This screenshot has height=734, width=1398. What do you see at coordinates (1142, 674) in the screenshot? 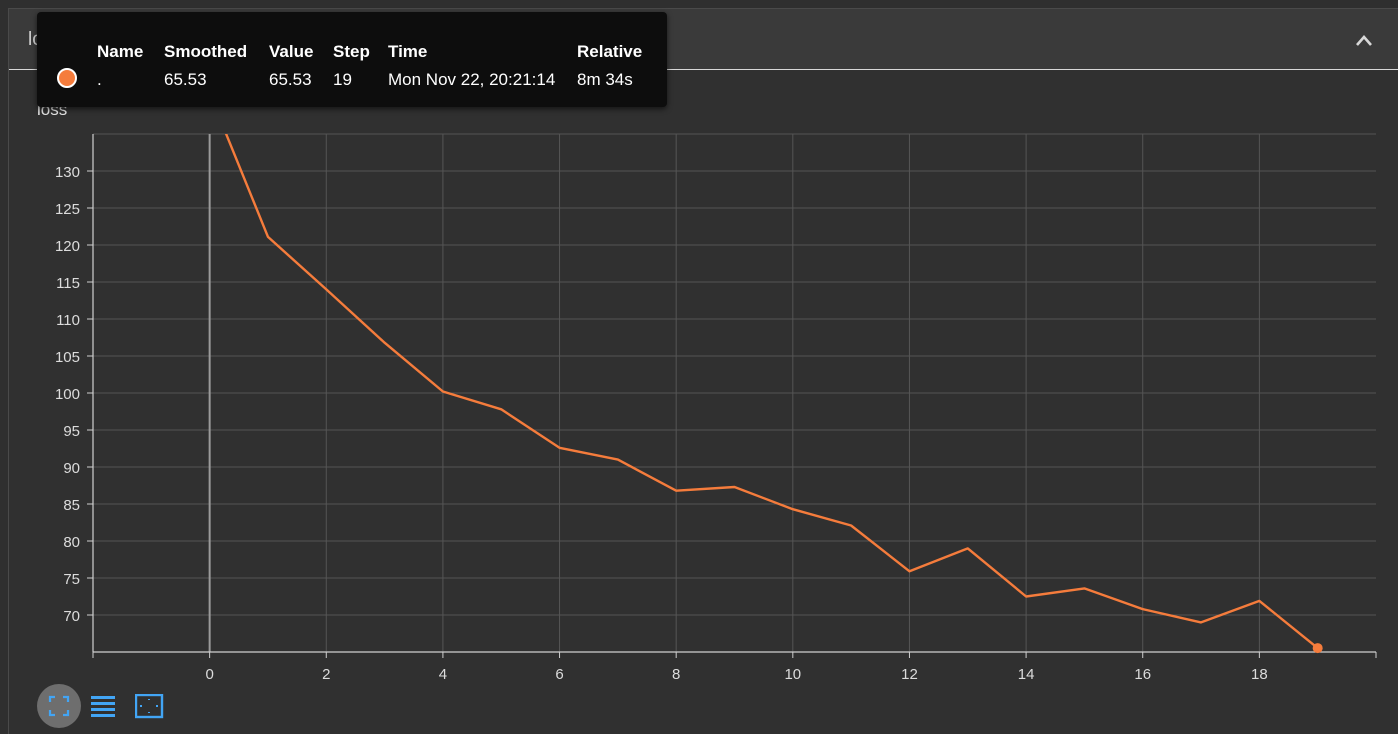
I see `x-tick-label: 16` at bounding box center [1142, 674].